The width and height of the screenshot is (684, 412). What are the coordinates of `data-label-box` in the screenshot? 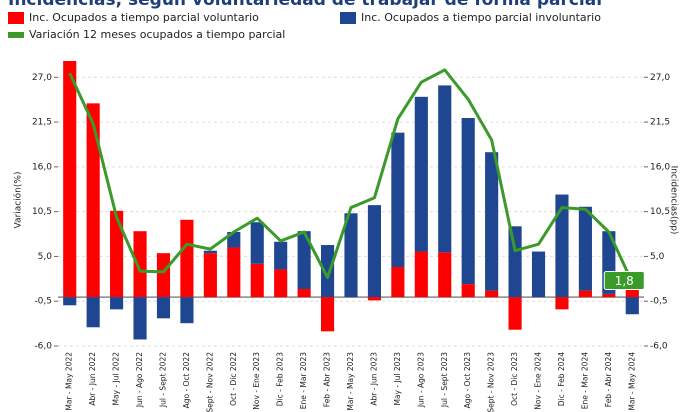 It's located at (624, 280).